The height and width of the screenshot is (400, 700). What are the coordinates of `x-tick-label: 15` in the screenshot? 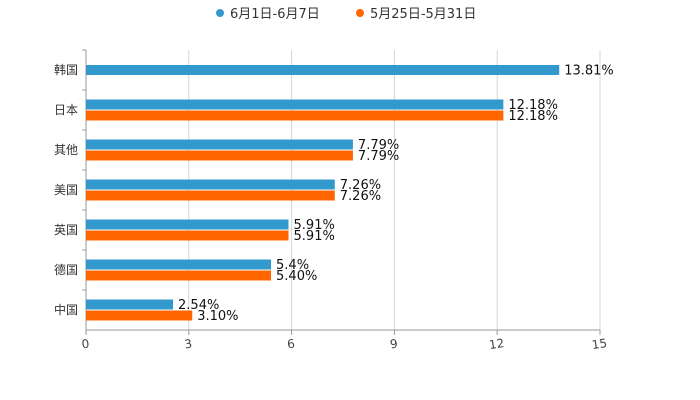 It's located at (599, 344).